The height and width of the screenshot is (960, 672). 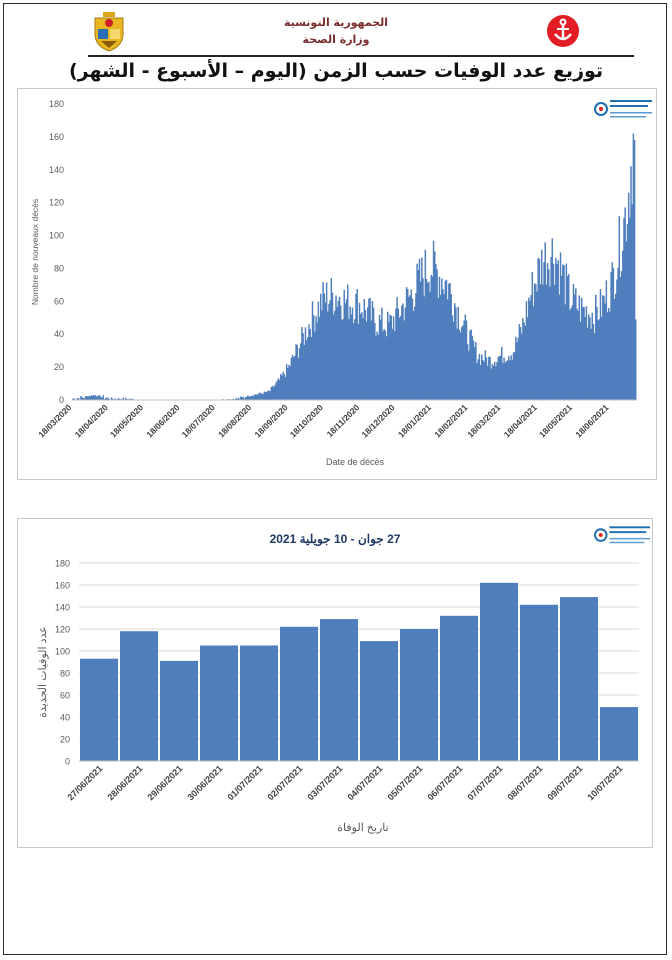 I want to click on y-tick-label: 160, so click(x=62, y=586).